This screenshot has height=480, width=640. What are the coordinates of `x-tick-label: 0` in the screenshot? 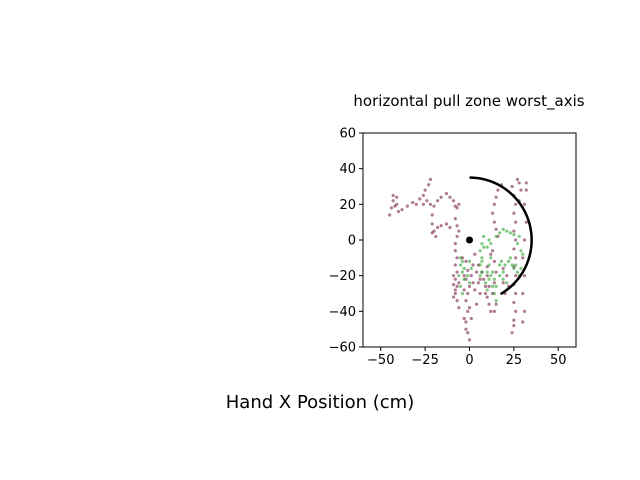 It's located at (469, 360).